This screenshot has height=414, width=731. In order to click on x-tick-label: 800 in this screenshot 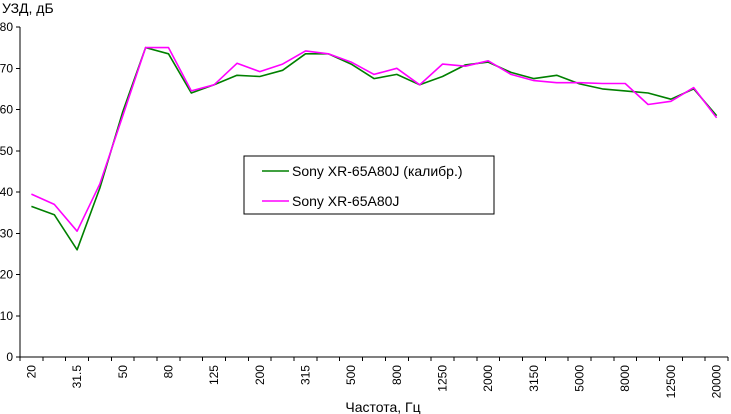, I will do `click(397, 375)`.